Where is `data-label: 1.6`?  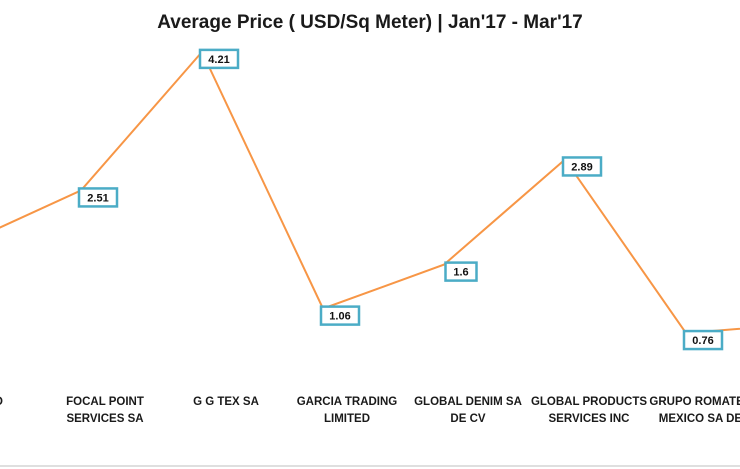
data-label: 1.6 is located at coordinates (461, 271).